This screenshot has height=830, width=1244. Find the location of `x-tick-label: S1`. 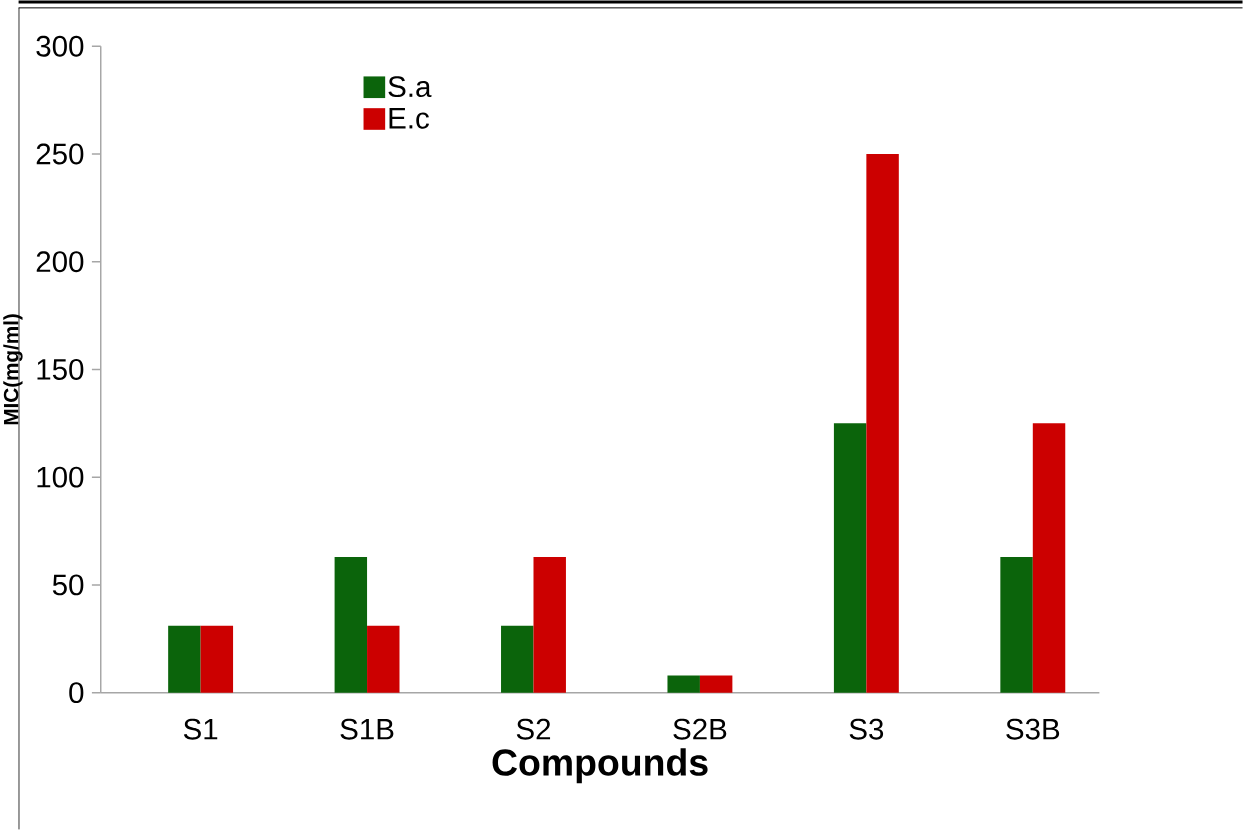

x-tick-label: S1 is located at coordinates (200, 729).